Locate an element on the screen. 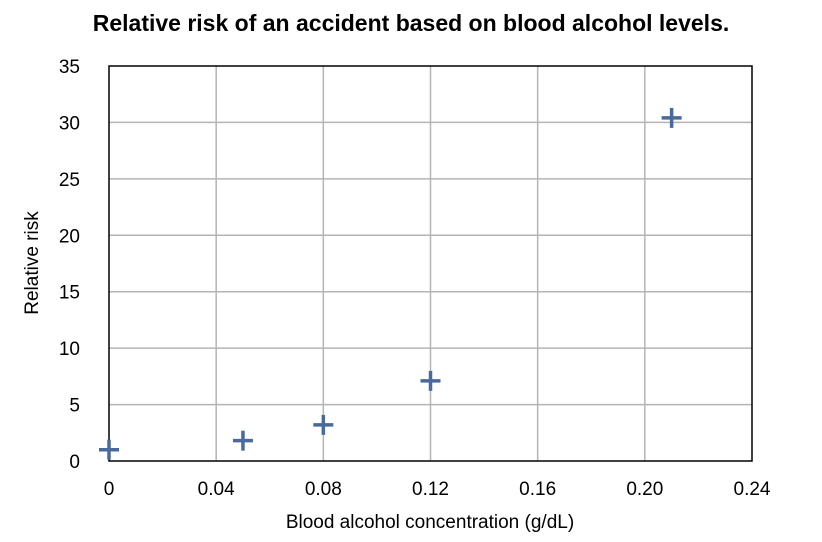 The height and width of the screenshot is (542, 822). x-tick-label: 0 is located at coordinates (109, 489).